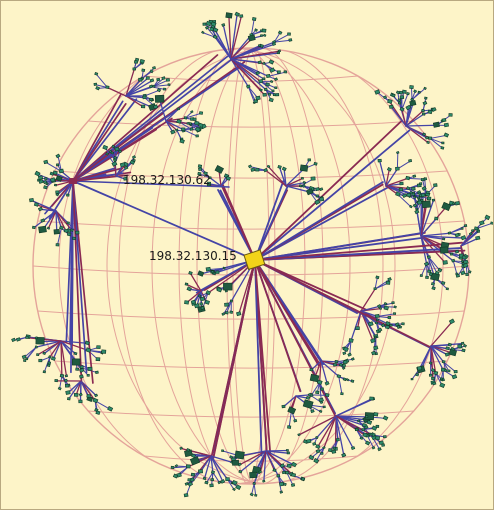  What do you see at coordinates (254, 260) in the screenshot?
I see `root-host-node` at bounding box center [254, 260].